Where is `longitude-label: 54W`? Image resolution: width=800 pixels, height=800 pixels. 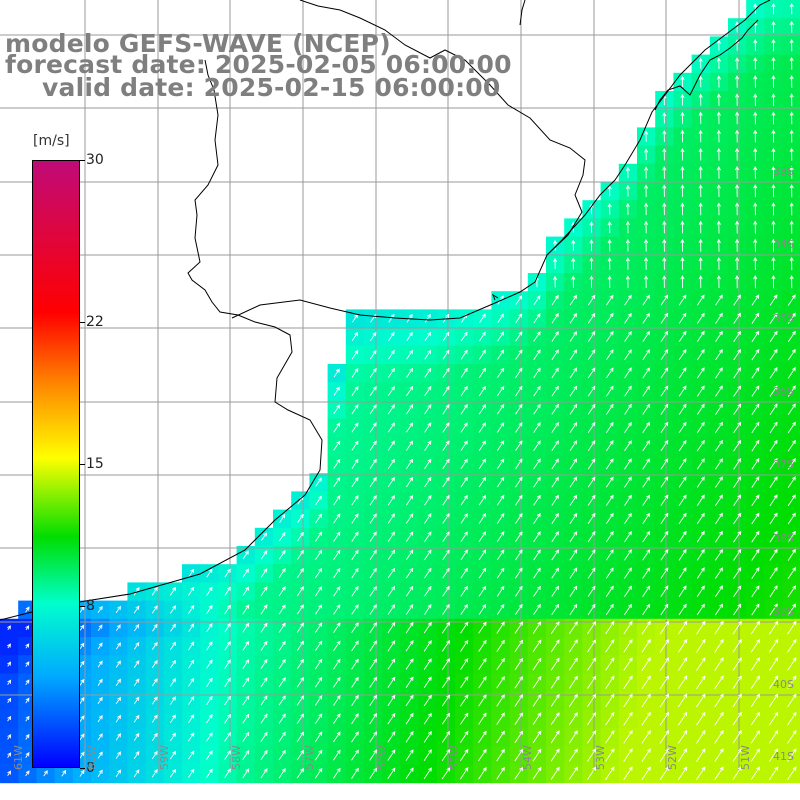
longitude-label: 54W is located at coordinates (527, 757).